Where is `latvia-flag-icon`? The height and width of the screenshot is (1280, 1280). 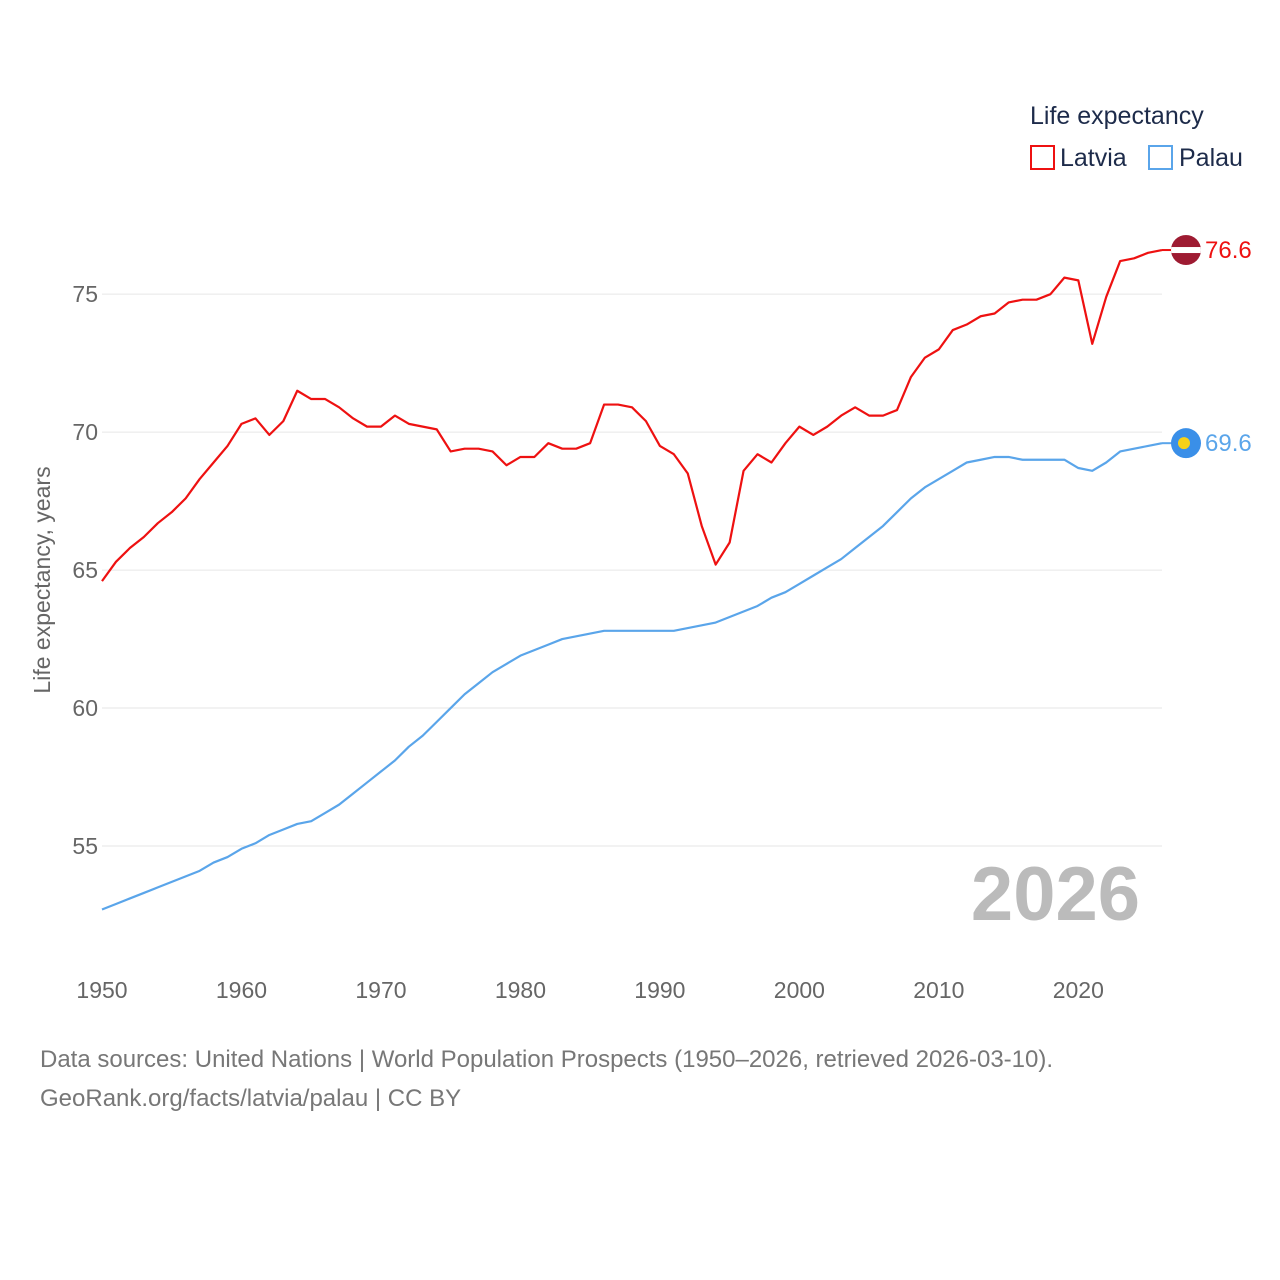 latvia-flag-icon is located at coordinates (1186, 250).